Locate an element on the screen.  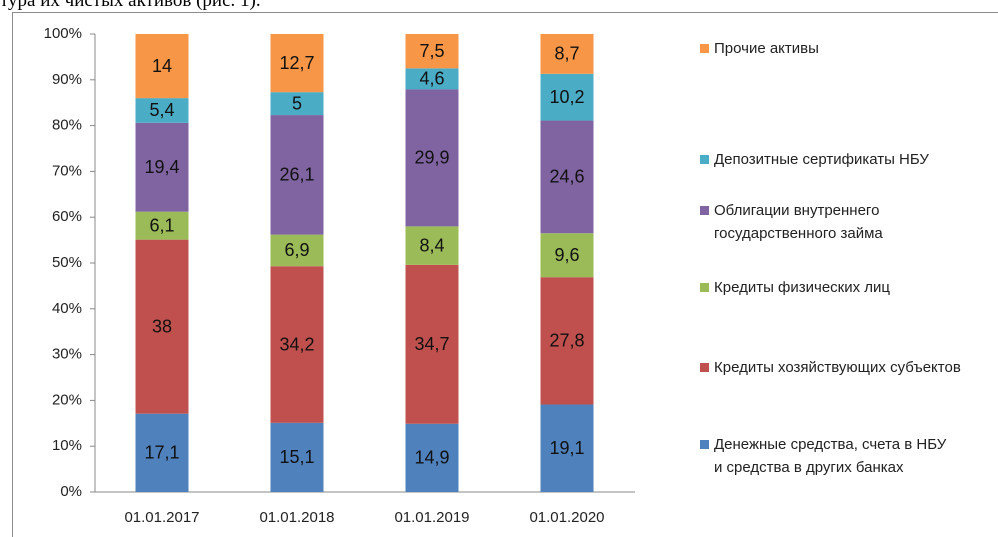
data-label: 6,1 is located at coordinates (161, 225).